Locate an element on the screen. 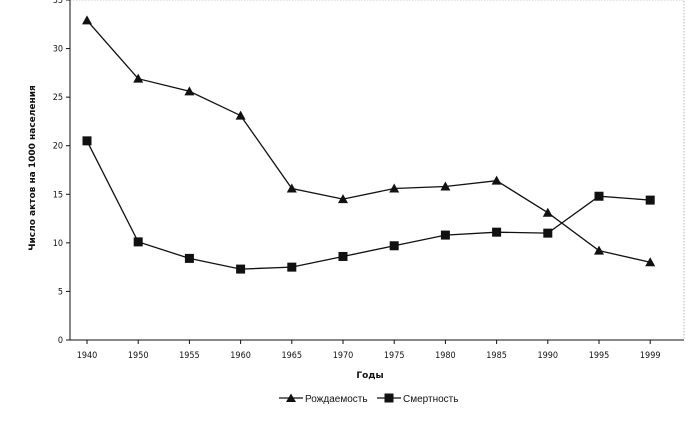  legend: Рождаемость Смертность is located at coordinates (368, 399).